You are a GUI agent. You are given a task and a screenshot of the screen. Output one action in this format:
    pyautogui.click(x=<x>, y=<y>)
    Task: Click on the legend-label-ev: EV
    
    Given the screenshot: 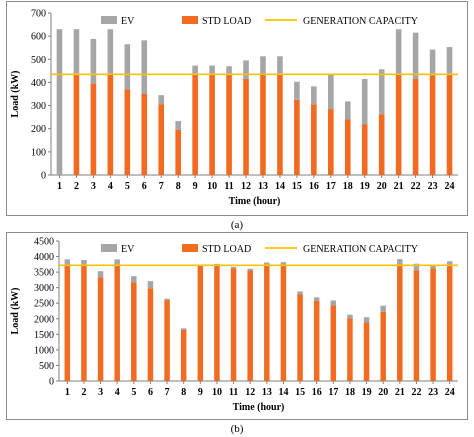 What is the action you would take?
    pyautogui.click(x=128, y=21)
    